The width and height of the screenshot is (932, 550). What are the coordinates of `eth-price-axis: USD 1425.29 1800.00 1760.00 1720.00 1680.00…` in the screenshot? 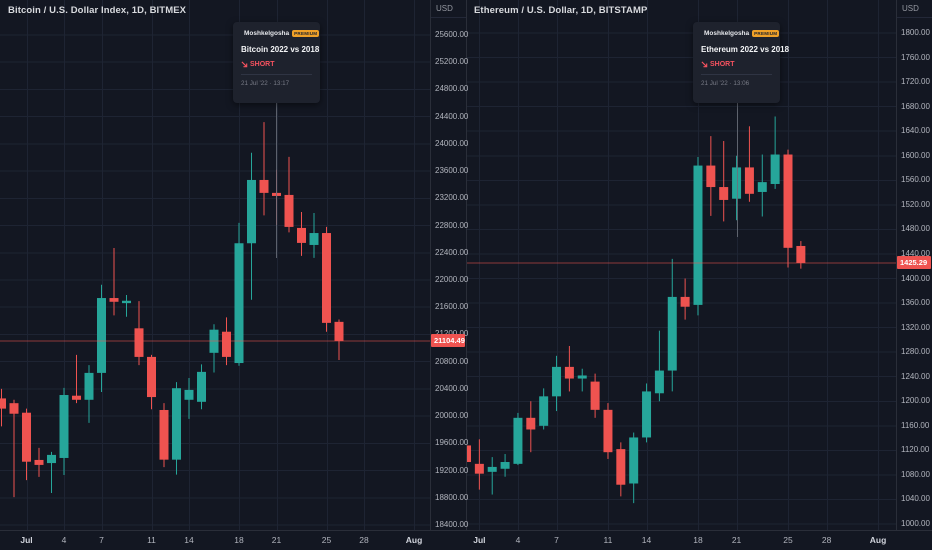 It's located at (914, 265).